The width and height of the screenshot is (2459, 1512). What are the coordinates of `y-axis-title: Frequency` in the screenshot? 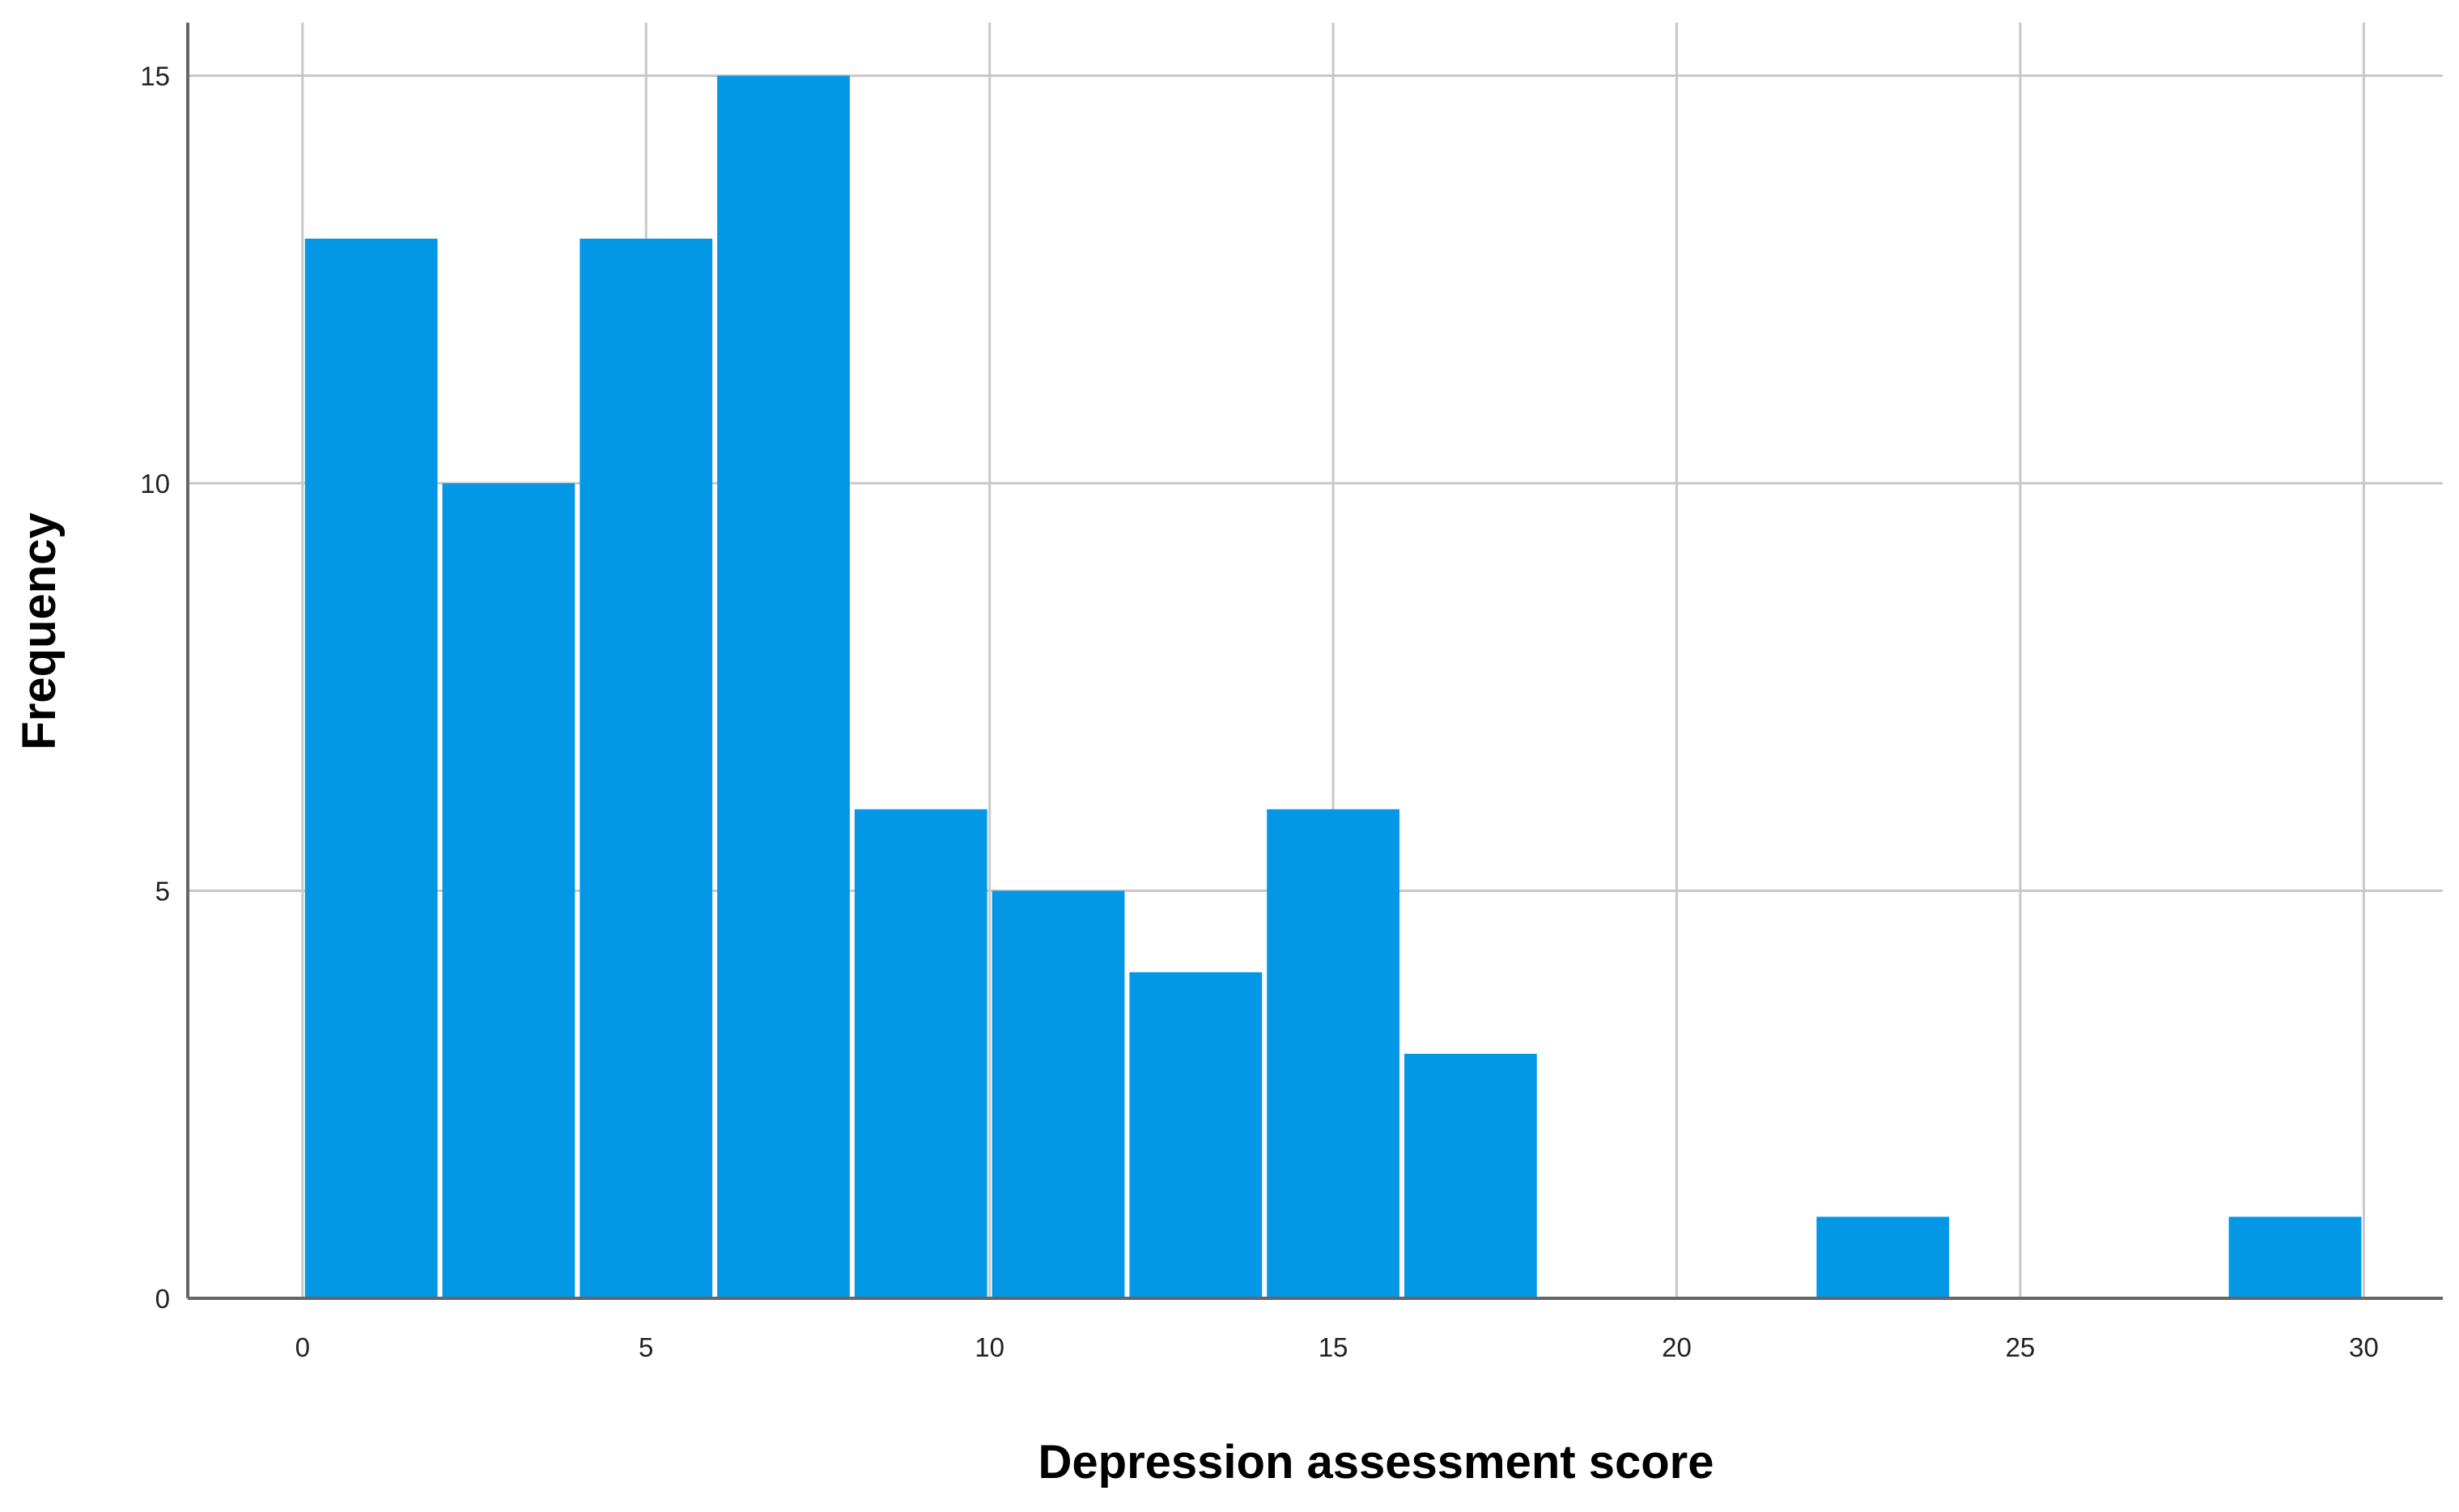 It's located at (39, 631).